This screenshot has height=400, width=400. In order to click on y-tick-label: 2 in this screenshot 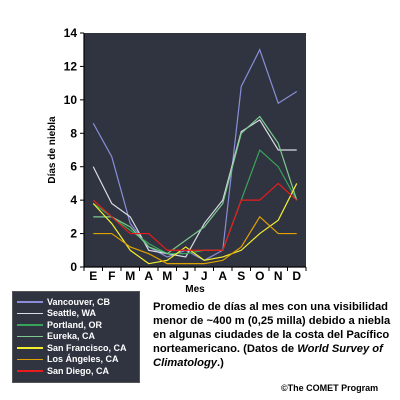, I will do `click(73, 234)`.